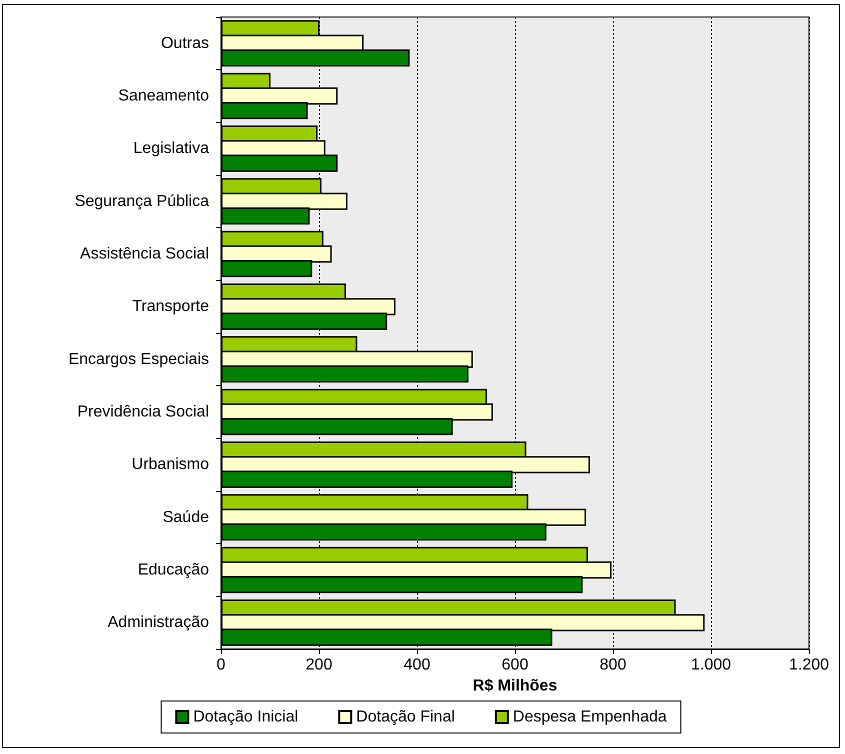 The height and width of the screenshot is (754, 845). I want to click on y-tick-label: Previdência Social, so click(143, 412).